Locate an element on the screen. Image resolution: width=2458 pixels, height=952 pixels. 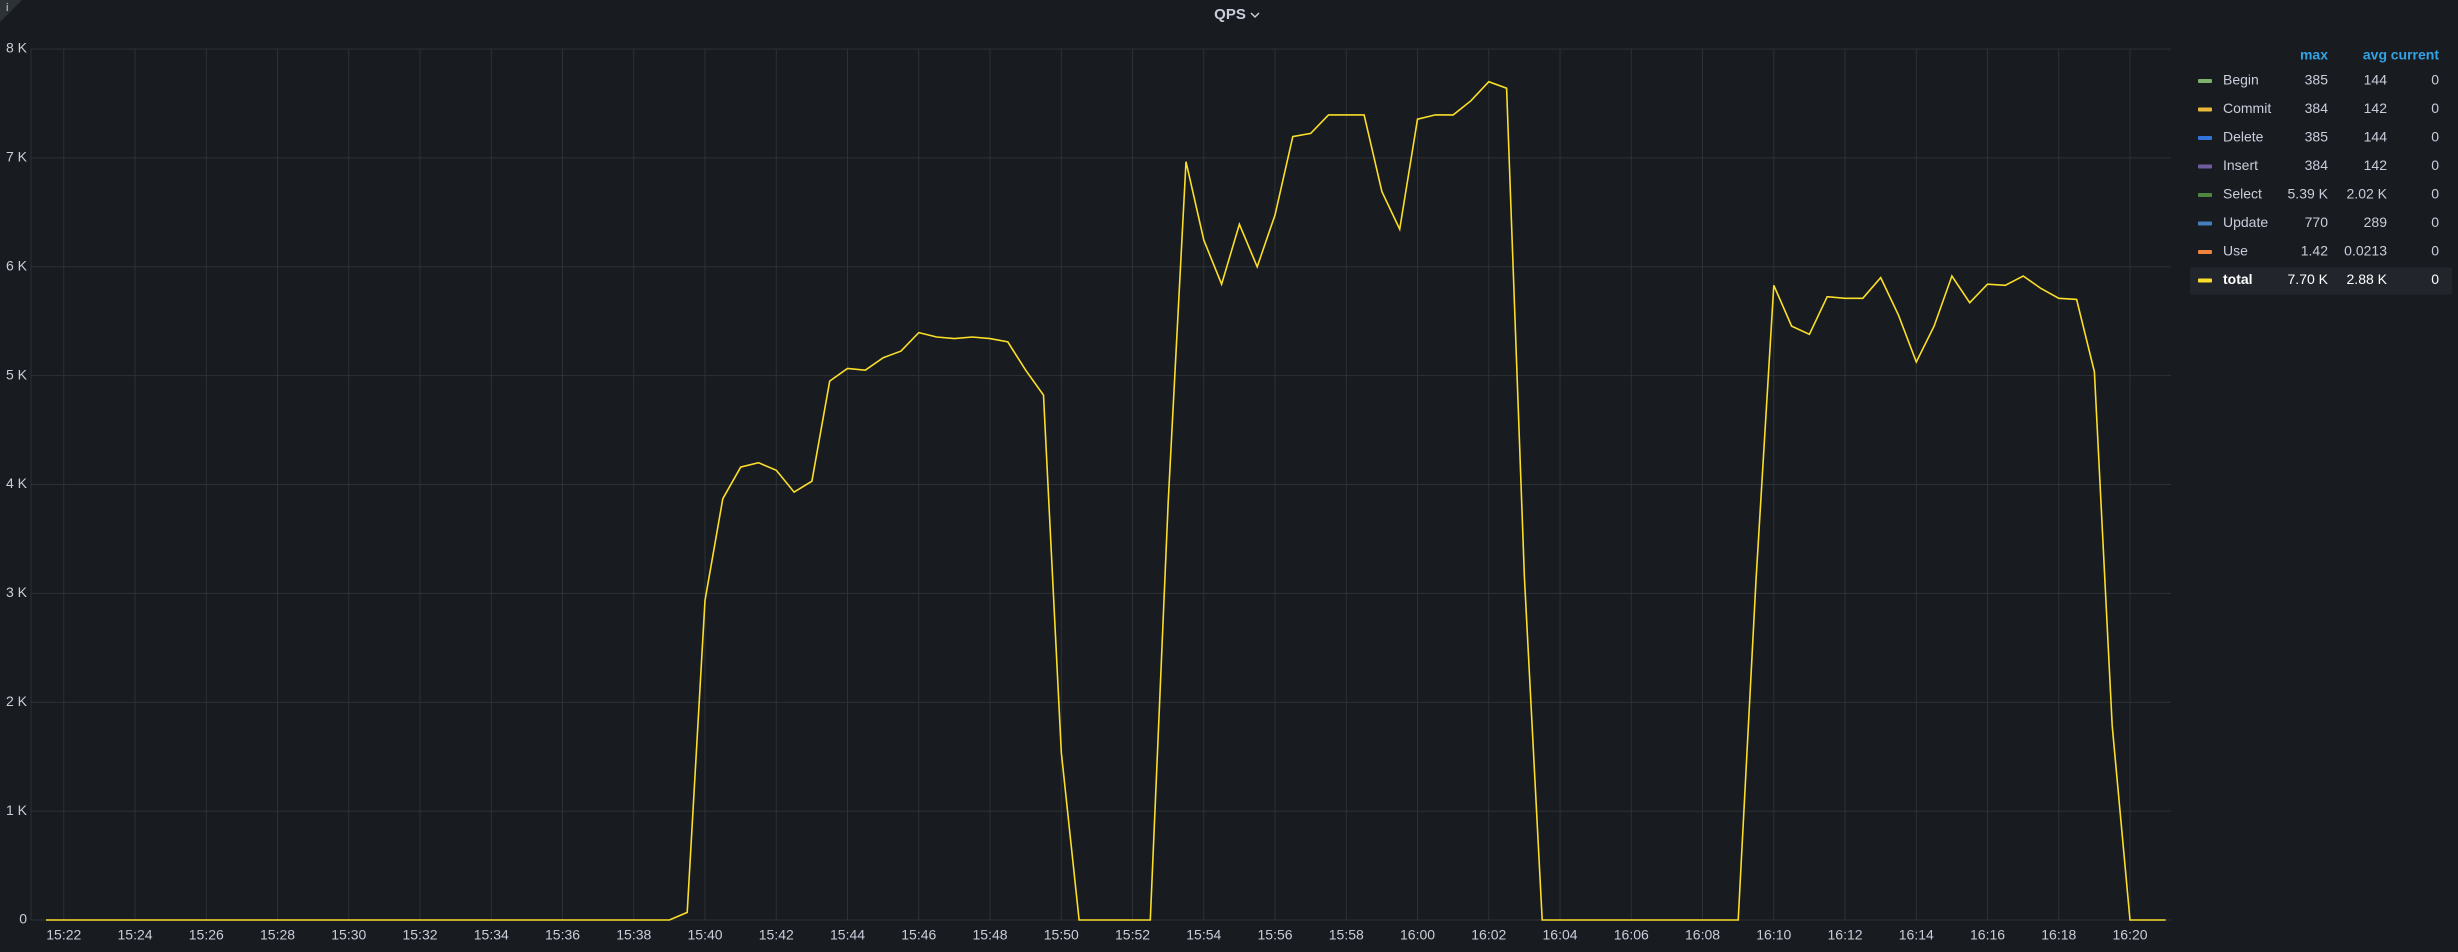
x-tick-label: 15:52 is located at coordinates (1132, 935).